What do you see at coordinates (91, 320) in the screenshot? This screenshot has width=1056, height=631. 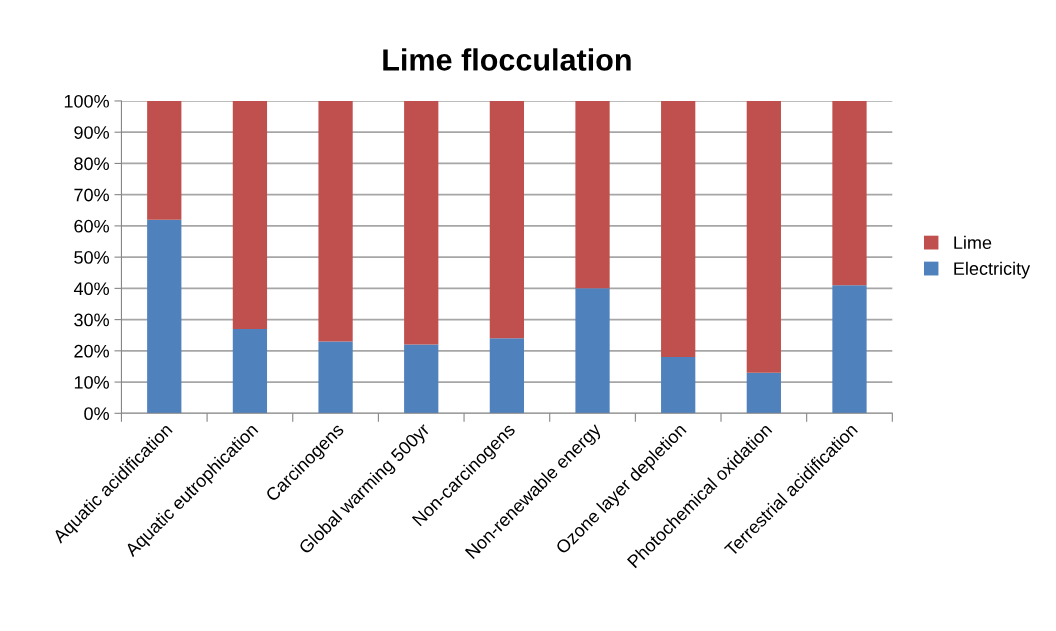 I see `y-tick-label: 30%` at bounding box center [91, 320].